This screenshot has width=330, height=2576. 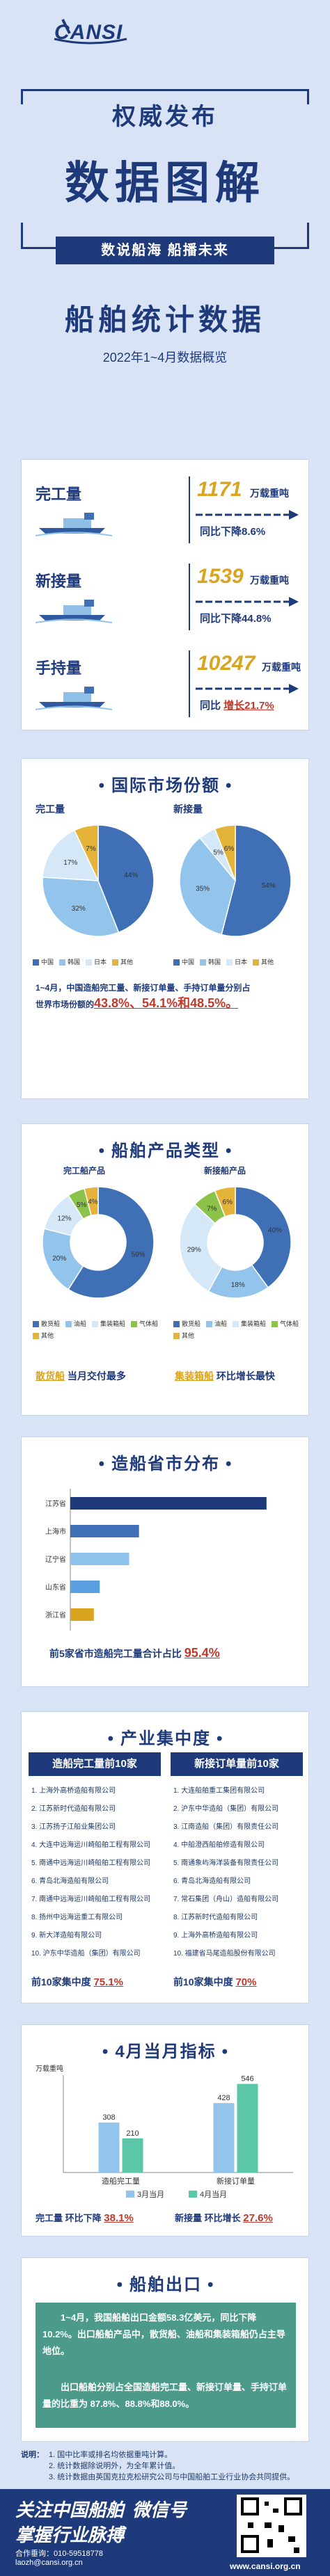 I want to click on legend-item: 日本, so click(x=93, y=961).